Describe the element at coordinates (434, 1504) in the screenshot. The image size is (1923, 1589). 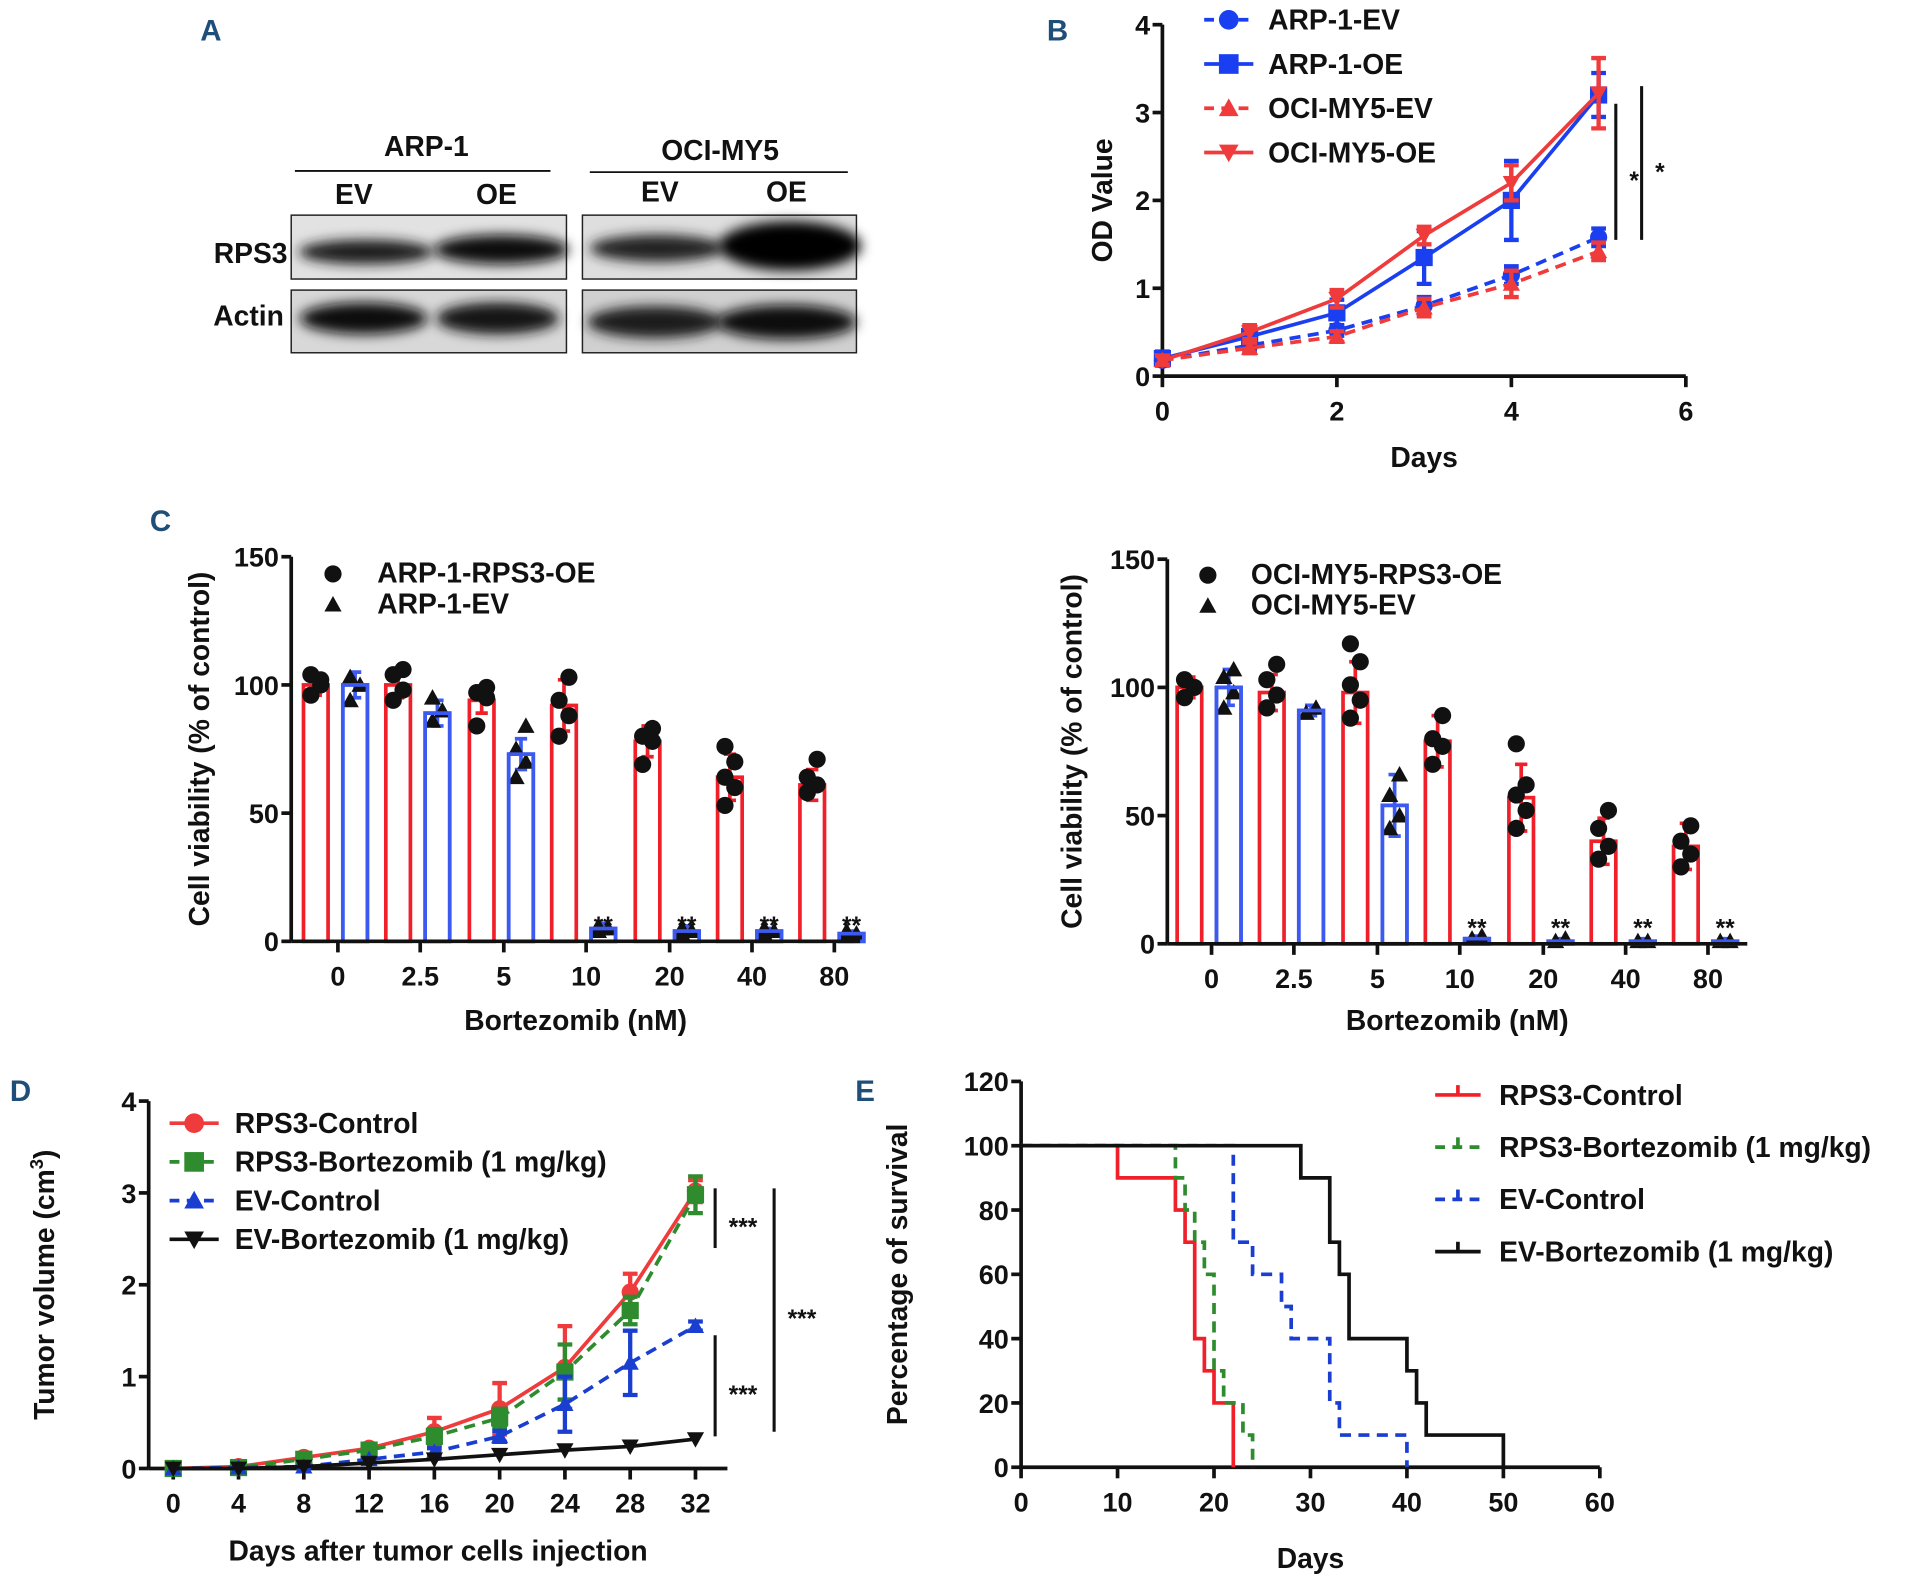
I see `x-tick-label: 16` at that location.